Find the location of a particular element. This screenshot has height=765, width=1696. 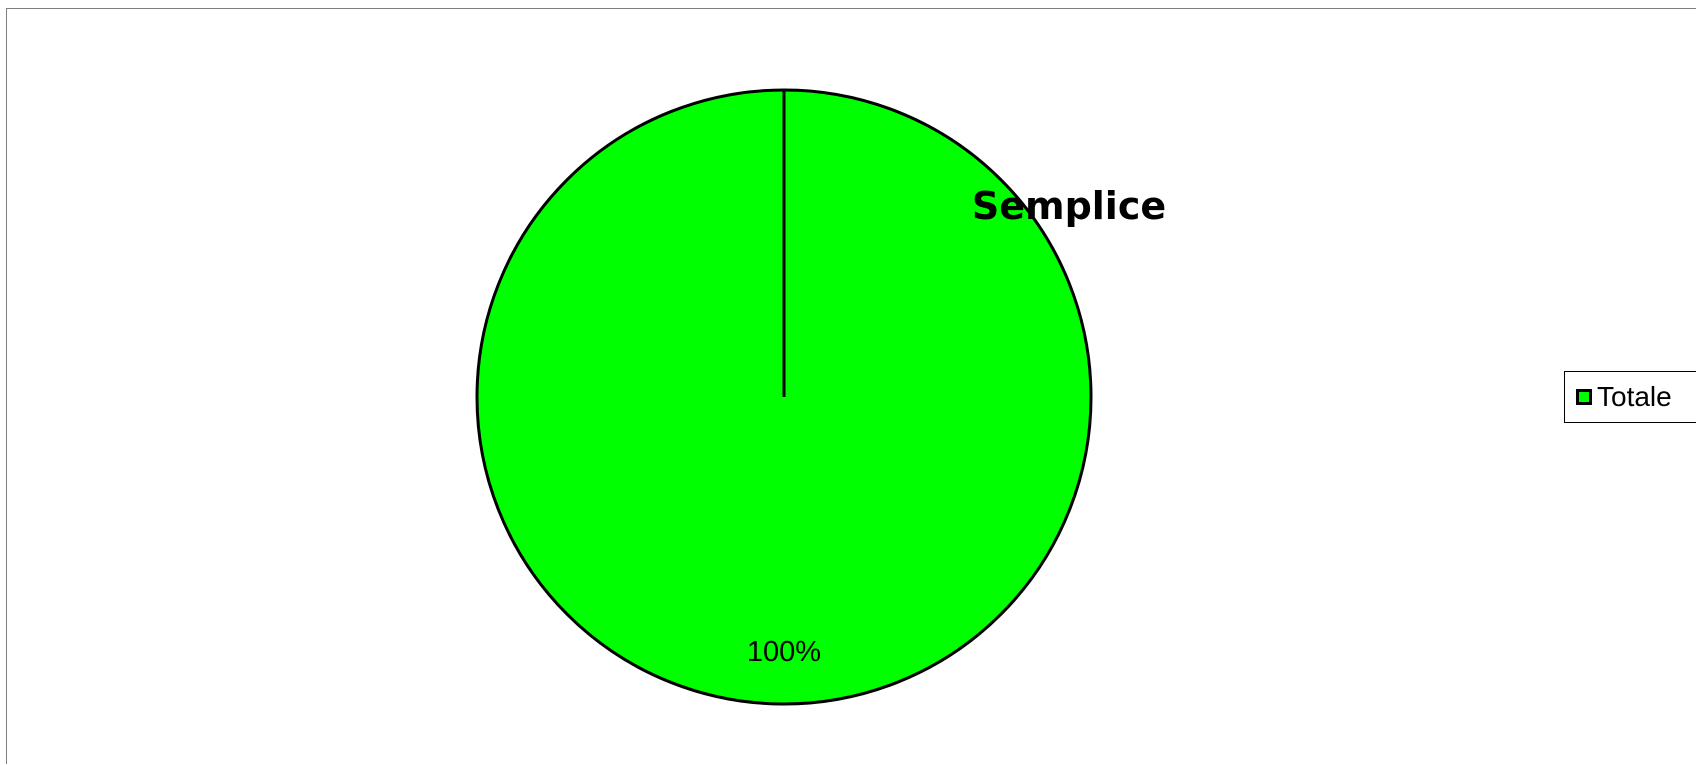

chart-title: Semplice is located at coordinates (1069, 206).